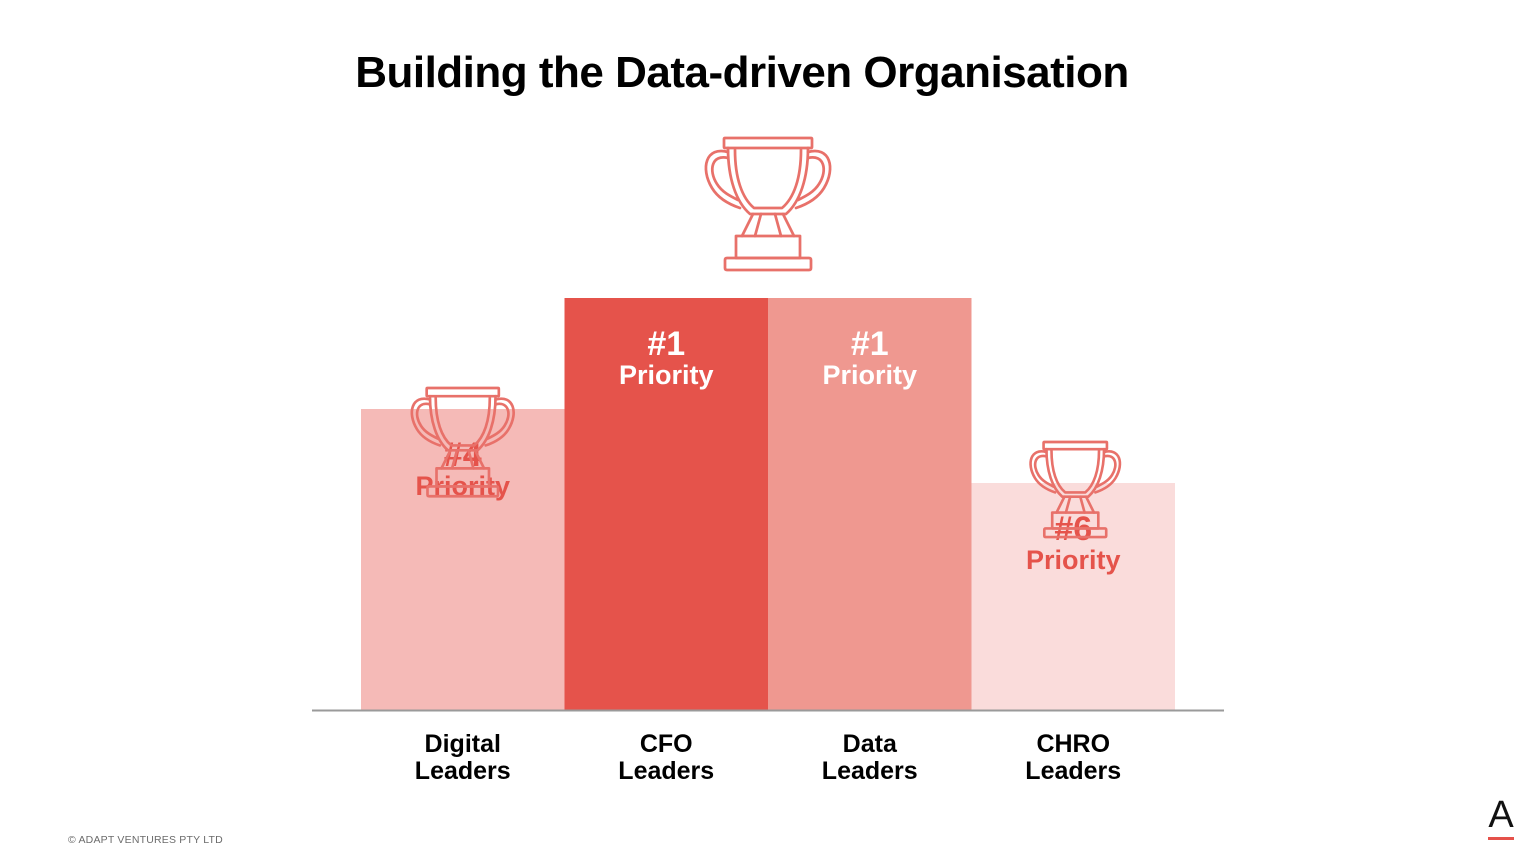  Describe the element at coordinates (1501, 838) in the screenshot. I see `brand-logo-underline` at that location.